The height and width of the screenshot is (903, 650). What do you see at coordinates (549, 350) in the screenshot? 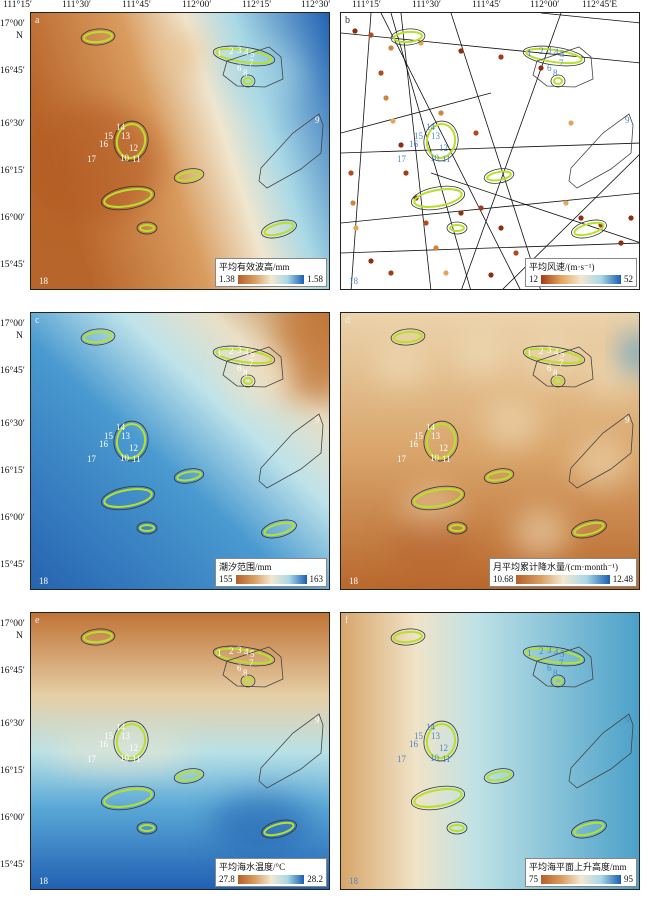
I see `site-label: 3` at bounding box center [549, 350].